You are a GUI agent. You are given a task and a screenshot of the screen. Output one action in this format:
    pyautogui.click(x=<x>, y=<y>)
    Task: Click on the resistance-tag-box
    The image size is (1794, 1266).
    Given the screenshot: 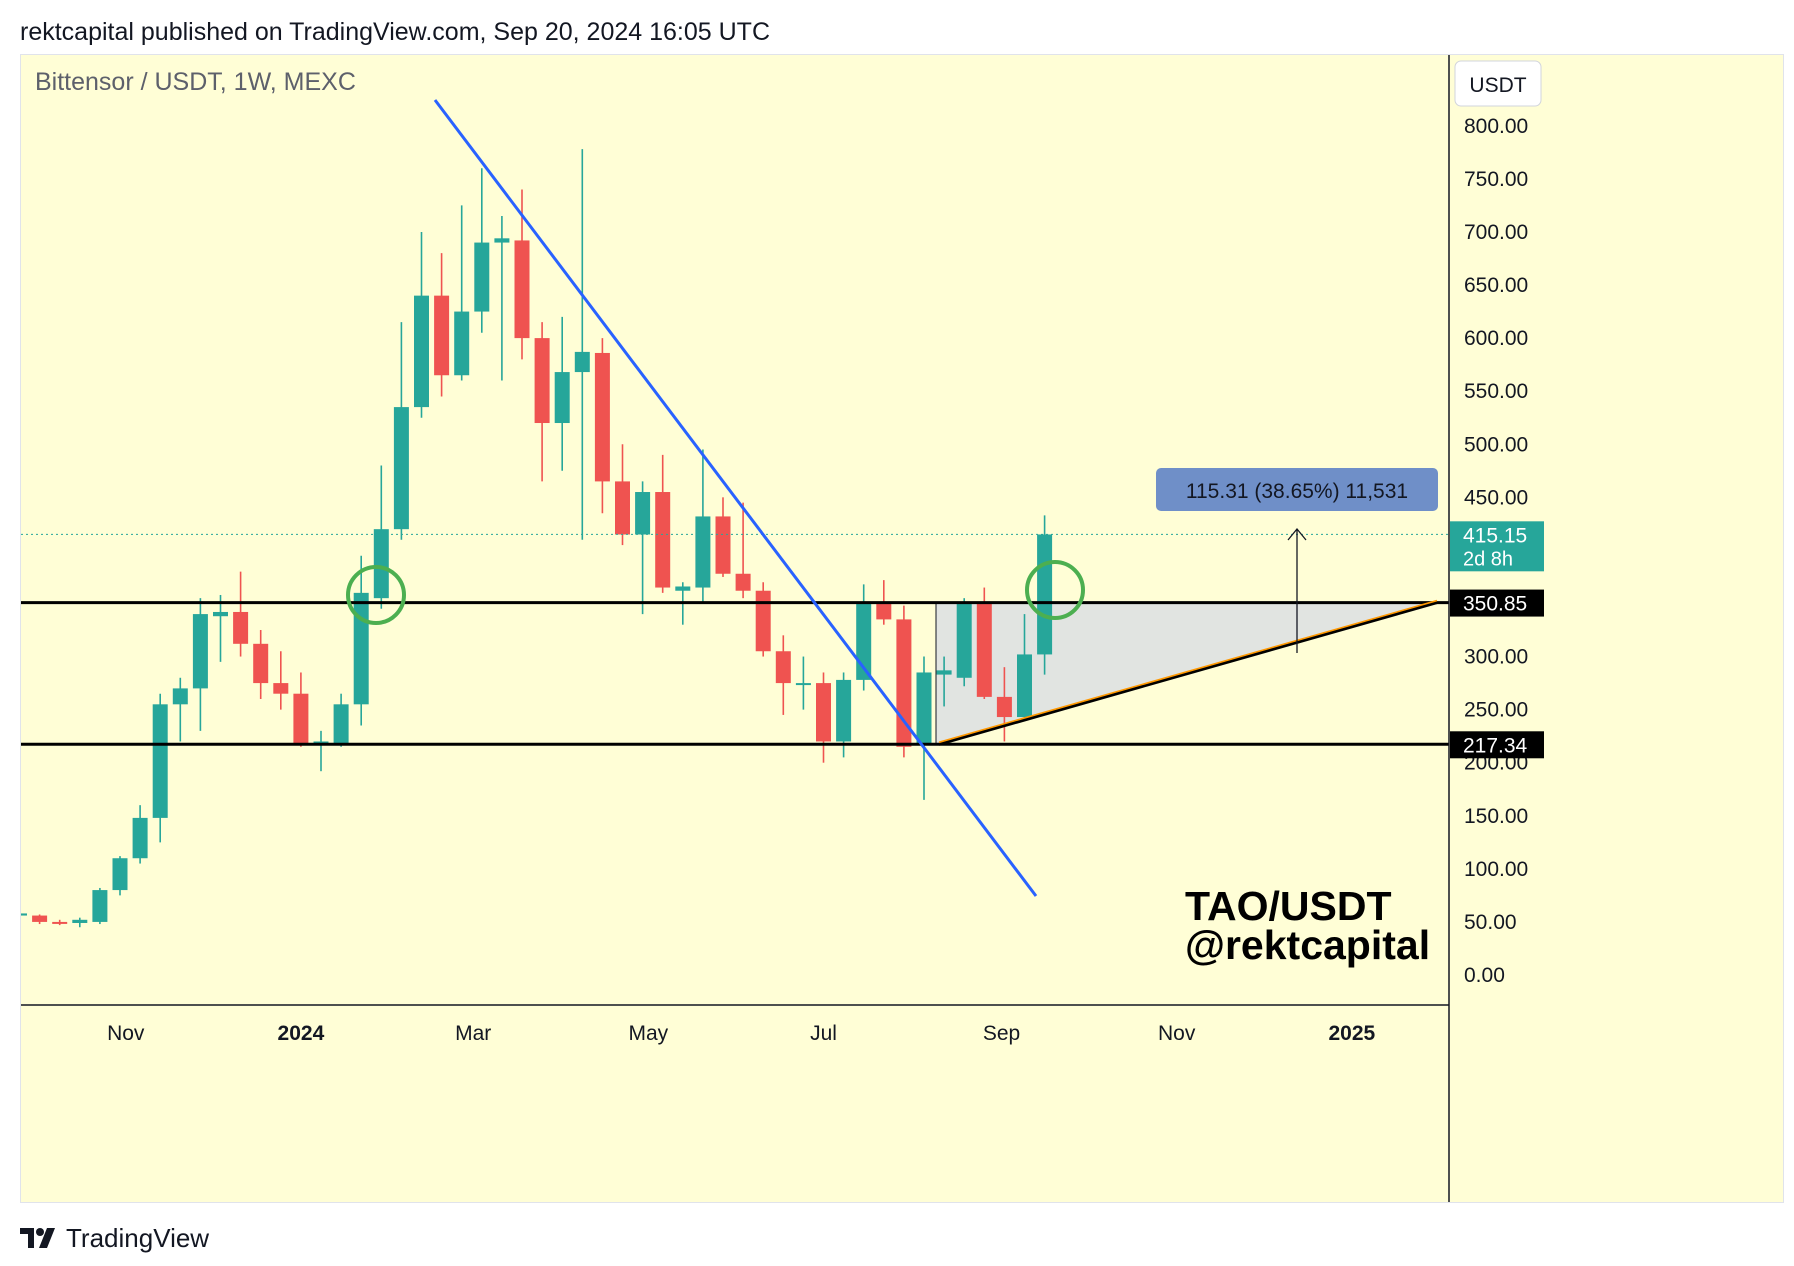 What is the action you would take?
    pyautogui.click(x=1497, y=603)
    